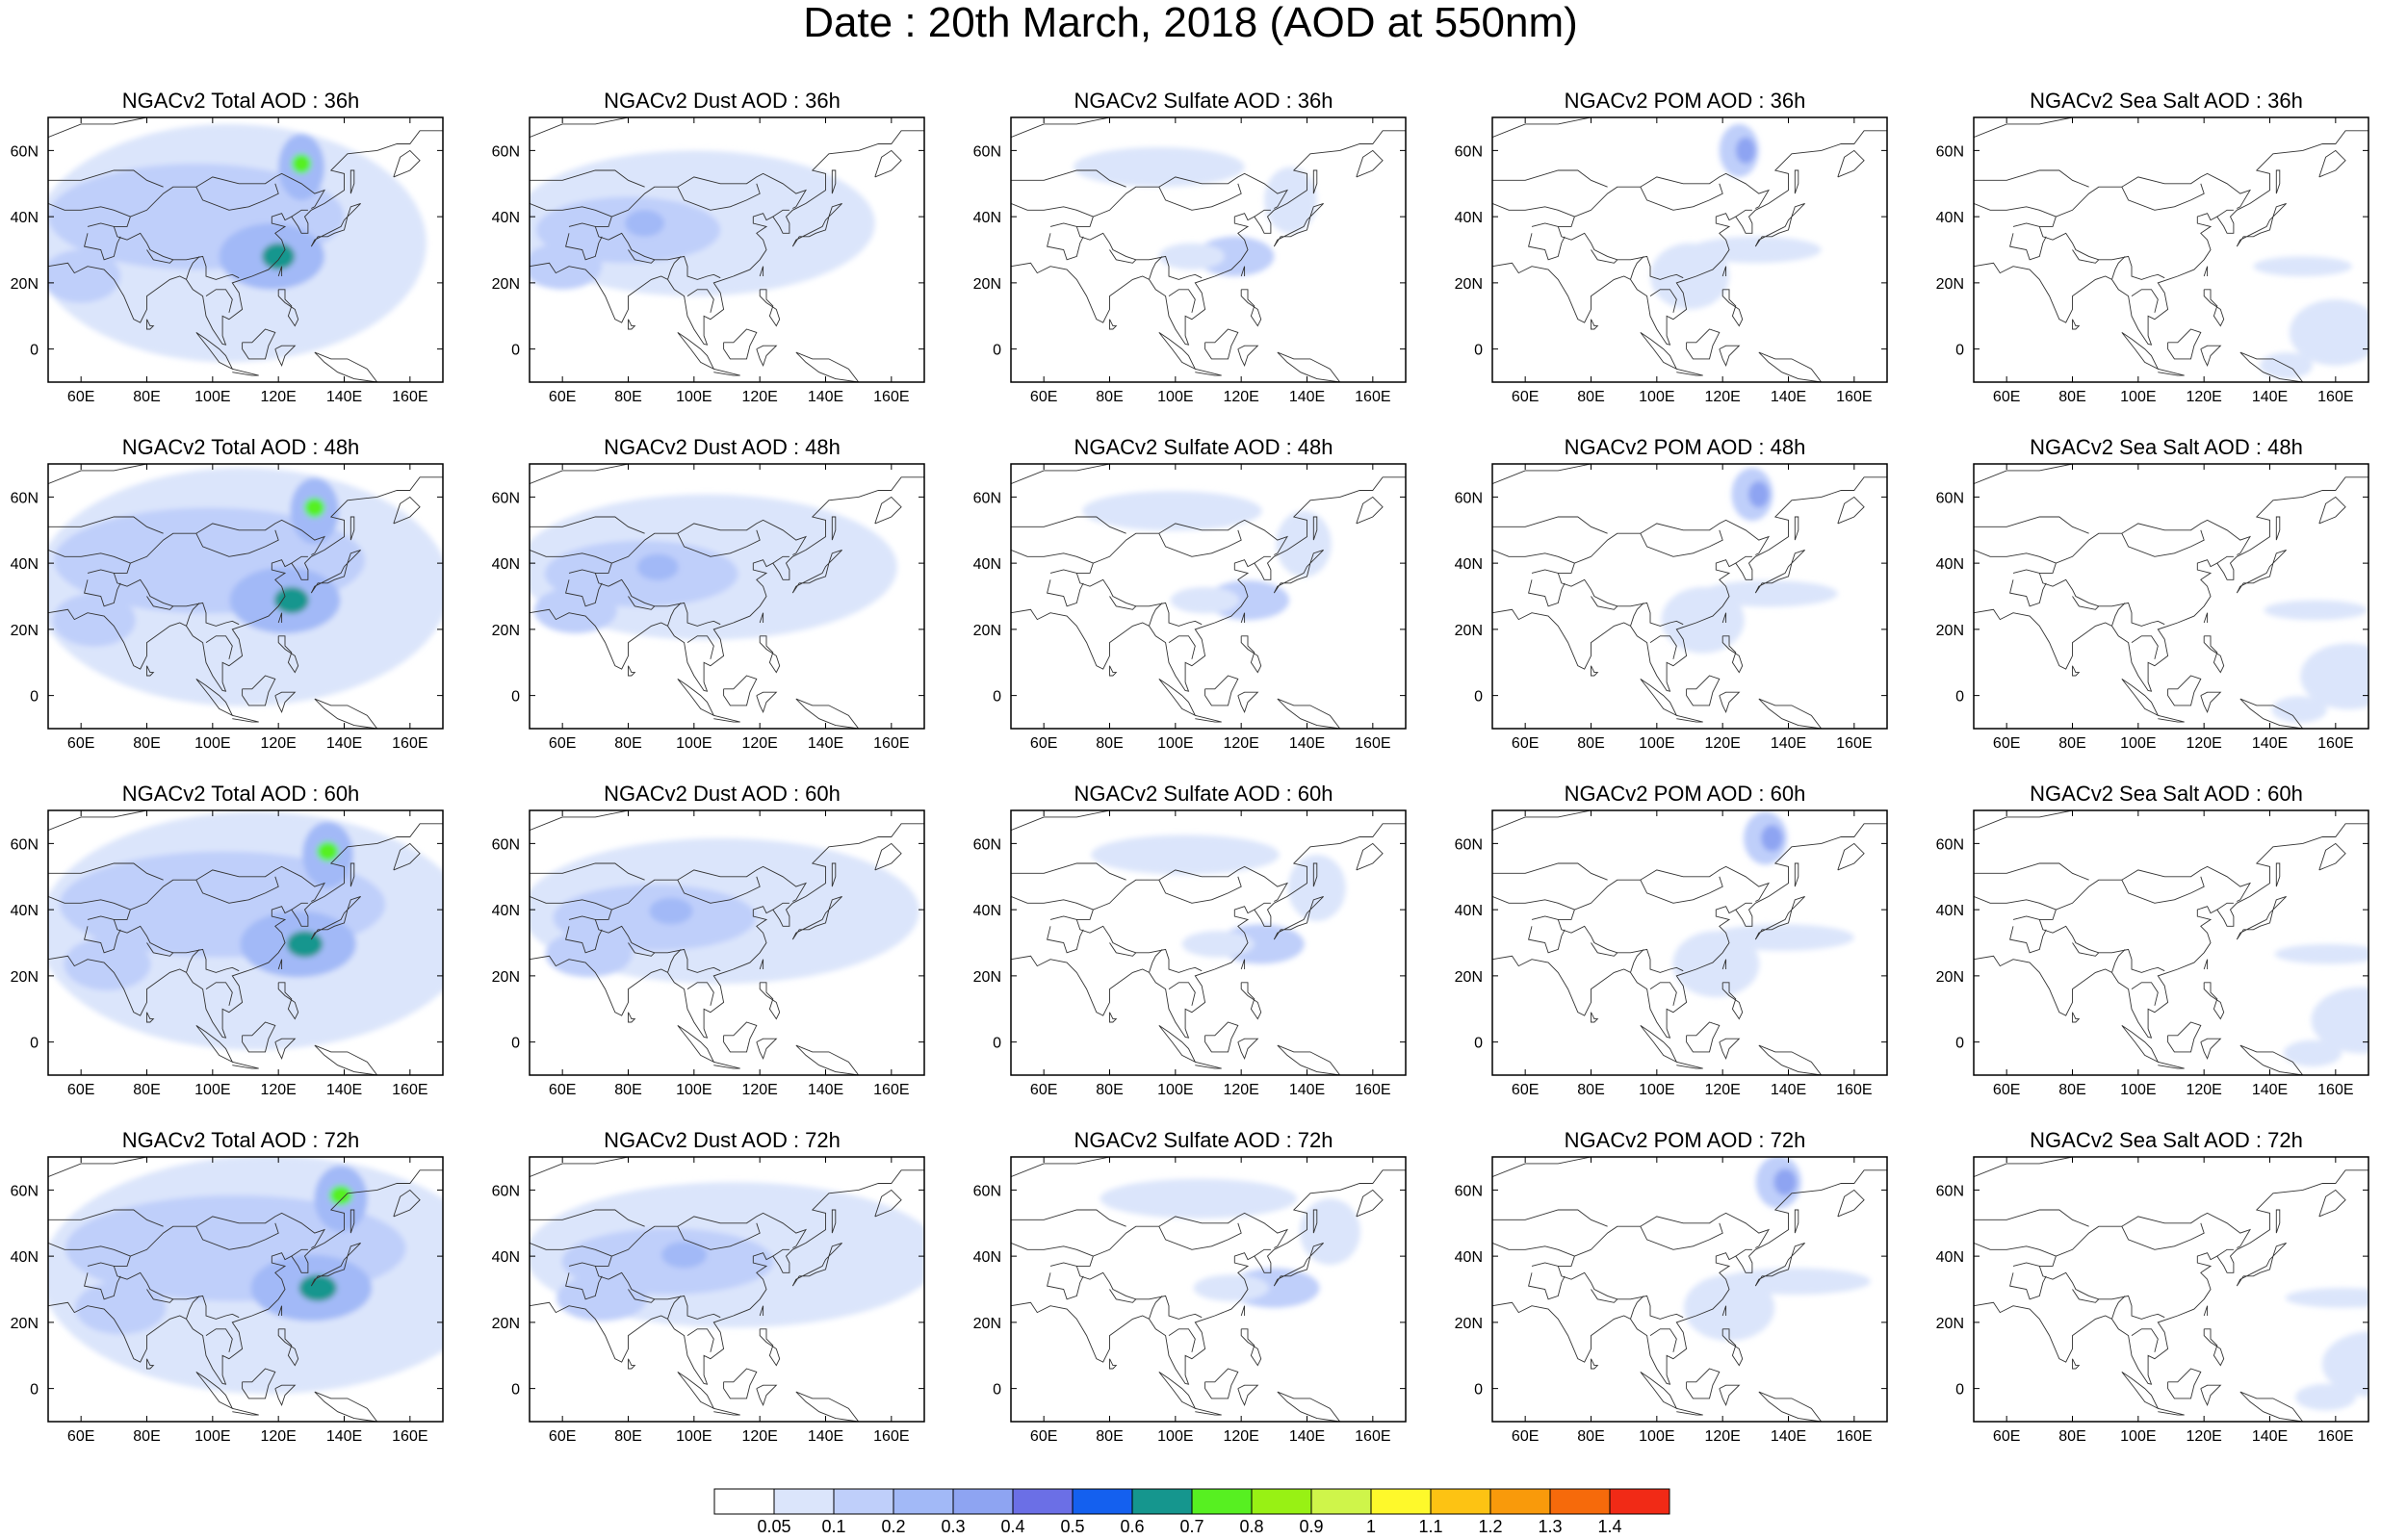 Image resolution: width=2381 pixels, height=1540 pixels. What do you see at coordinates (627, 743) in the screenshot?
I see `lon-tick-label: 80E` at bounding box center [627, 743].